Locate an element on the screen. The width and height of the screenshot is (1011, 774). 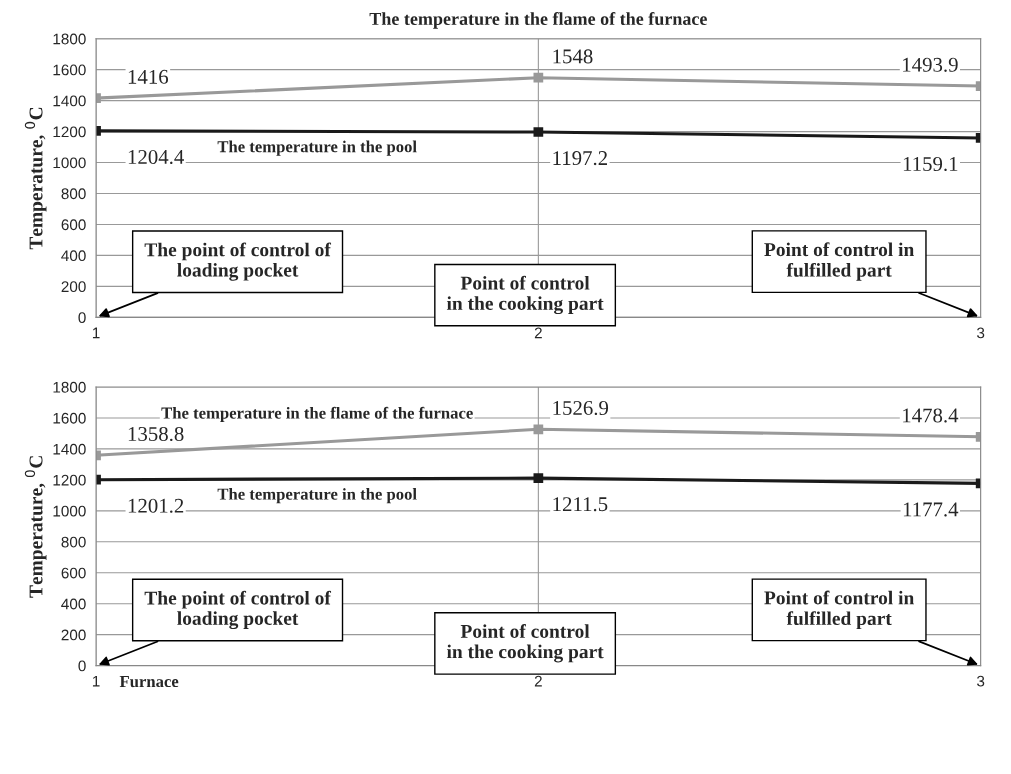
data-label: 1478.4 is located at coordinates (931, 415).